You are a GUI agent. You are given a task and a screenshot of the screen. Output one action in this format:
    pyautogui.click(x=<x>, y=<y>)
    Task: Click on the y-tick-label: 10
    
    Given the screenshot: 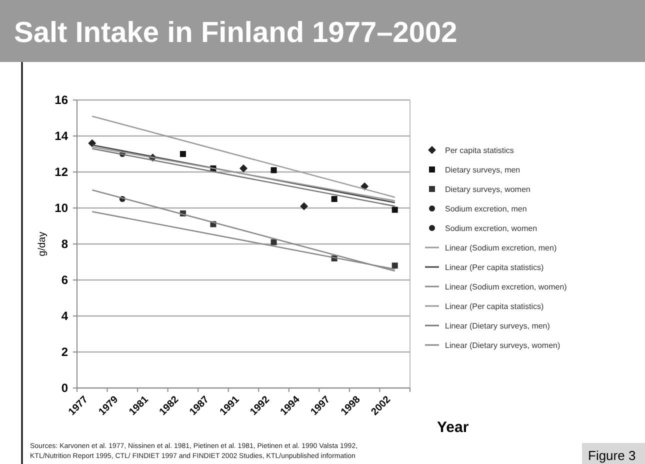 What is the action you would take?
    pyautogui.click(x=61, y=208)
    